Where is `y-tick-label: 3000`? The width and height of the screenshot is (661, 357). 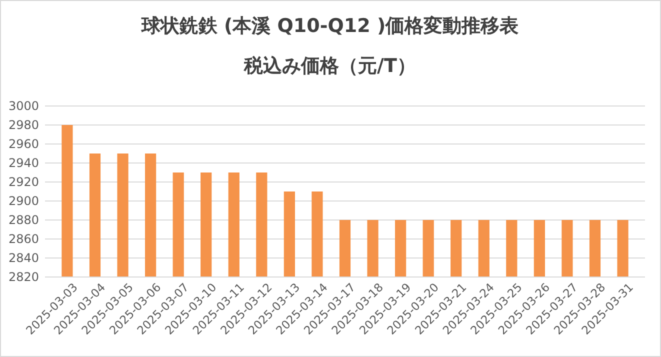 y-tick-label: 3000 is located at coordinates (23, 105).